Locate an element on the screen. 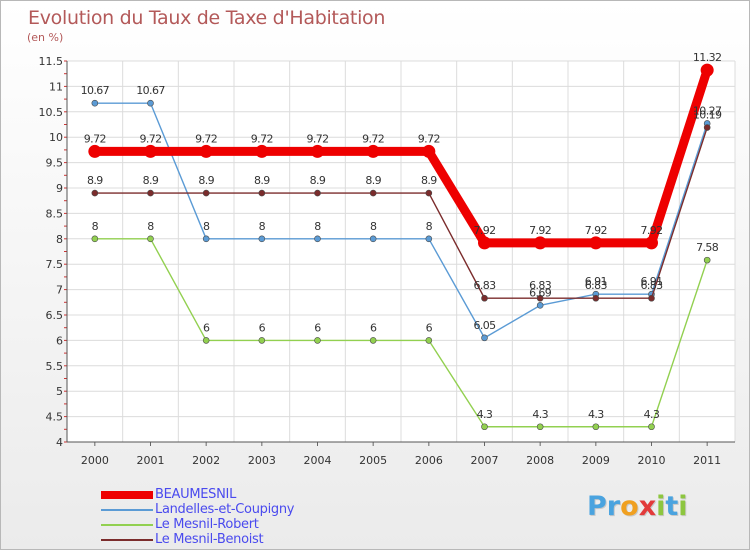 This screenshot has height=550, width=750. y-tick-label: 4 is located at coordinates (59, 442).